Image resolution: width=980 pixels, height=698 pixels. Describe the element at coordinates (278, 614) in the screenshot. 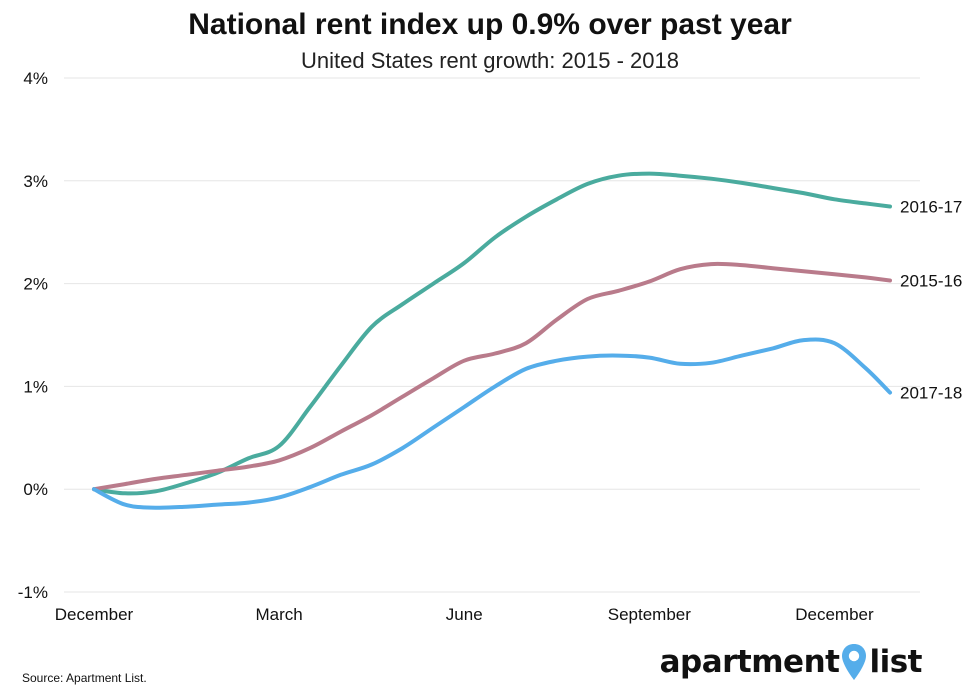

I see `x-tick-label: March` at that location.